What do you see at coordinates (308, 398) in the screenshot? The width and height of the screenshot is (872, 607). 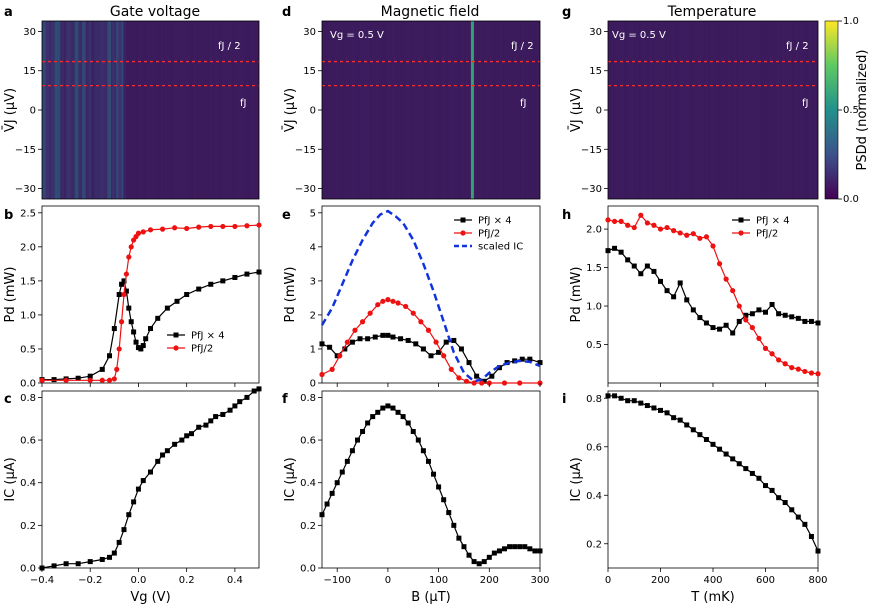 I see `y-tick-label: 0.8` at bounding box center [308, 398].